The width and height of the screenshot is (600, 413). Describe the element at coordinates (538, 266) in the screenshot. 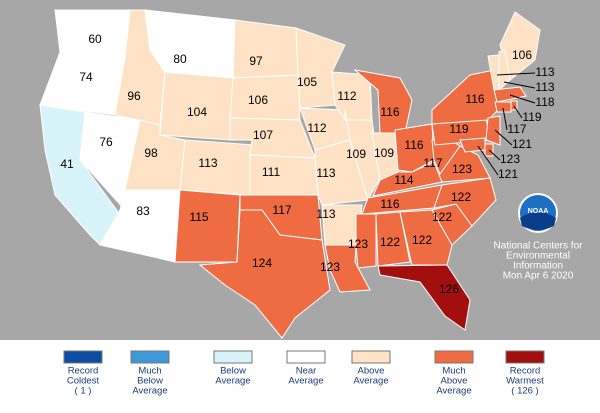

I see `credit-text: Information` at that location.